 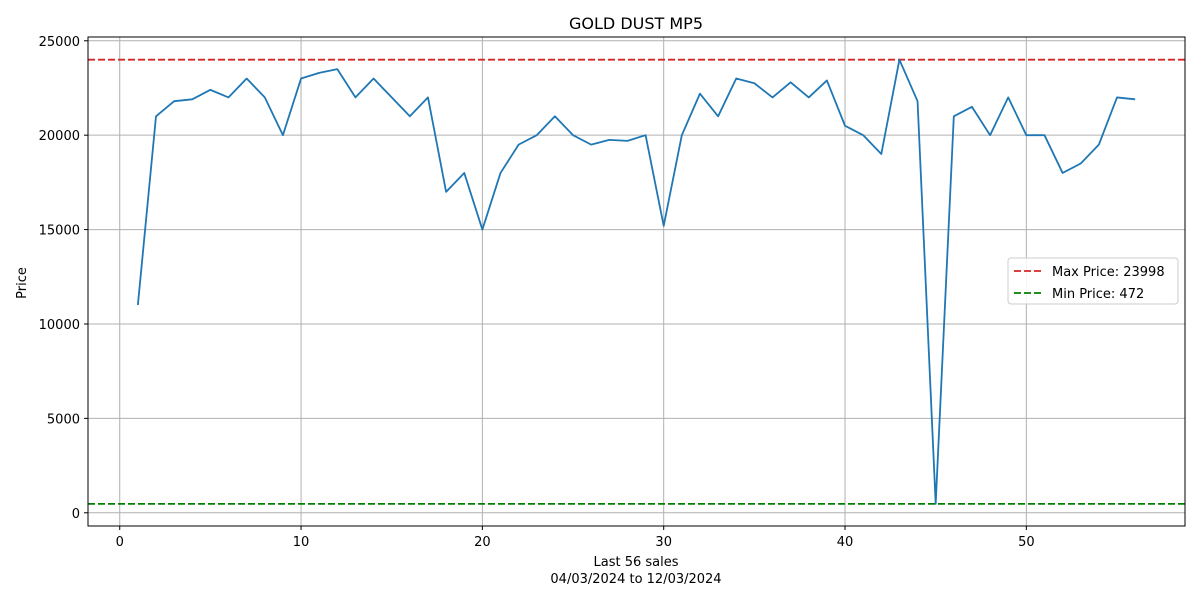 I want to click on legend-box, so click(x=1093, y=281).